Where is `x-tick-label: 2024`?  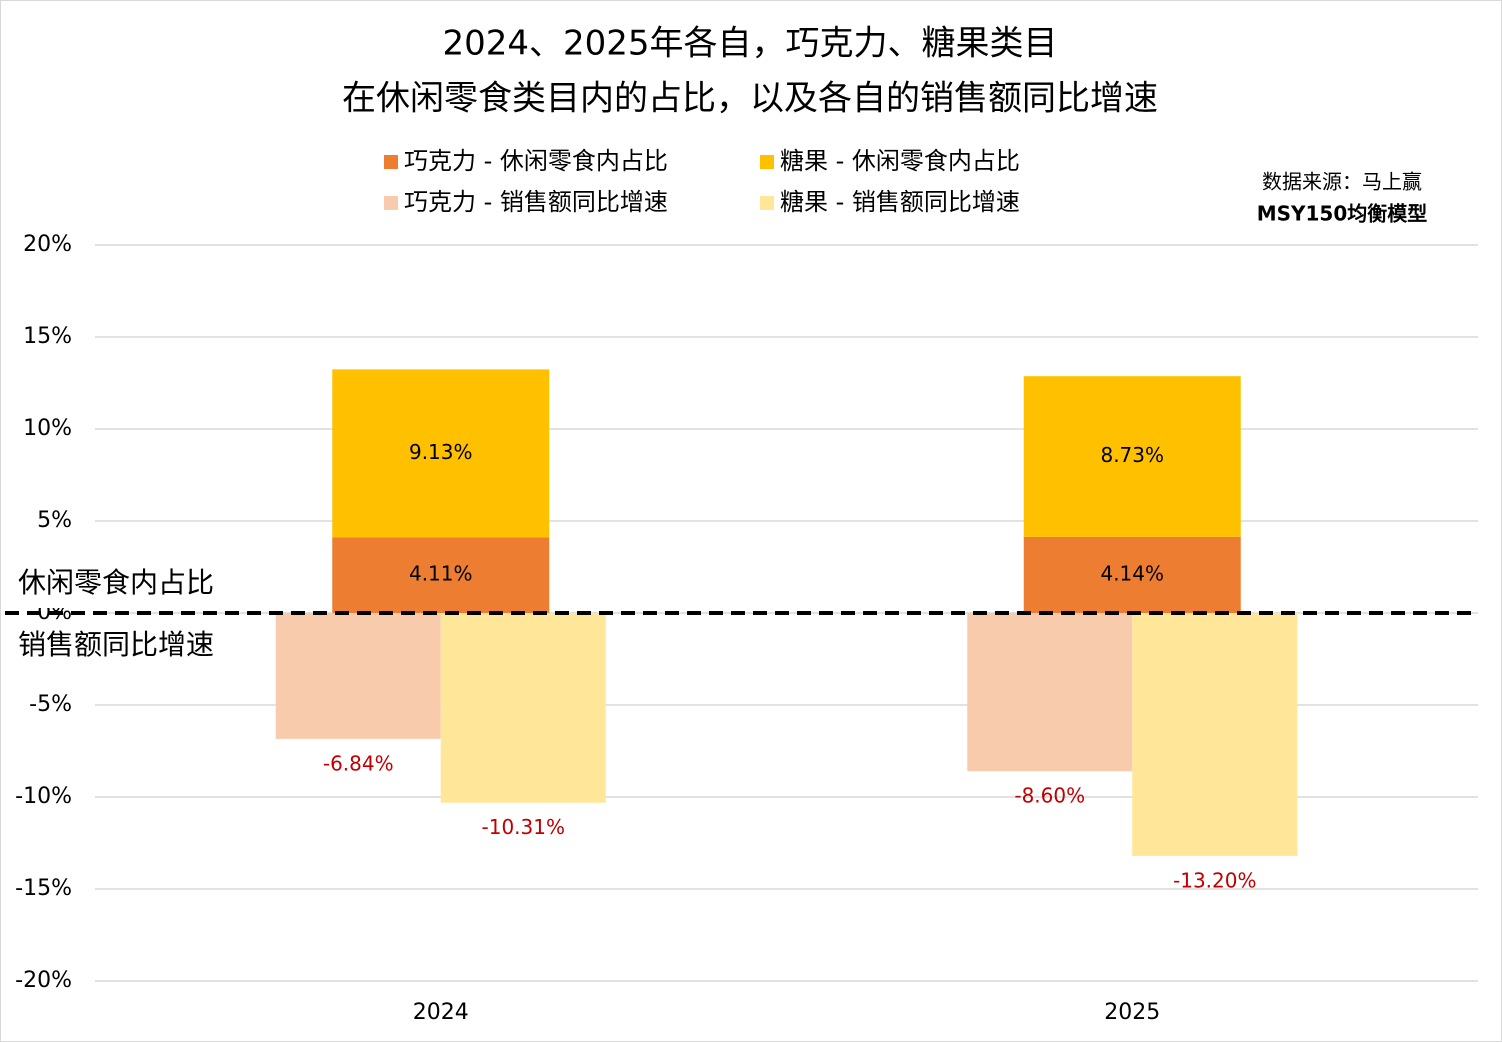 x-tick-label: 2024 is located at coordinates (441, 1012).